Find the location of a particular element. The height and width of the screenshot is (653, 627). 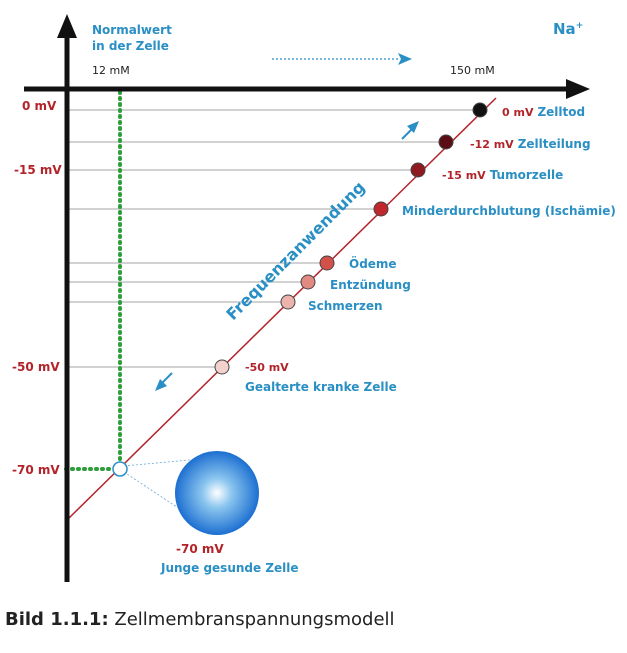

figure-caption: Bild 1.1.1: Zellmembranspannungsmodell is located at coordinates (200, 619).